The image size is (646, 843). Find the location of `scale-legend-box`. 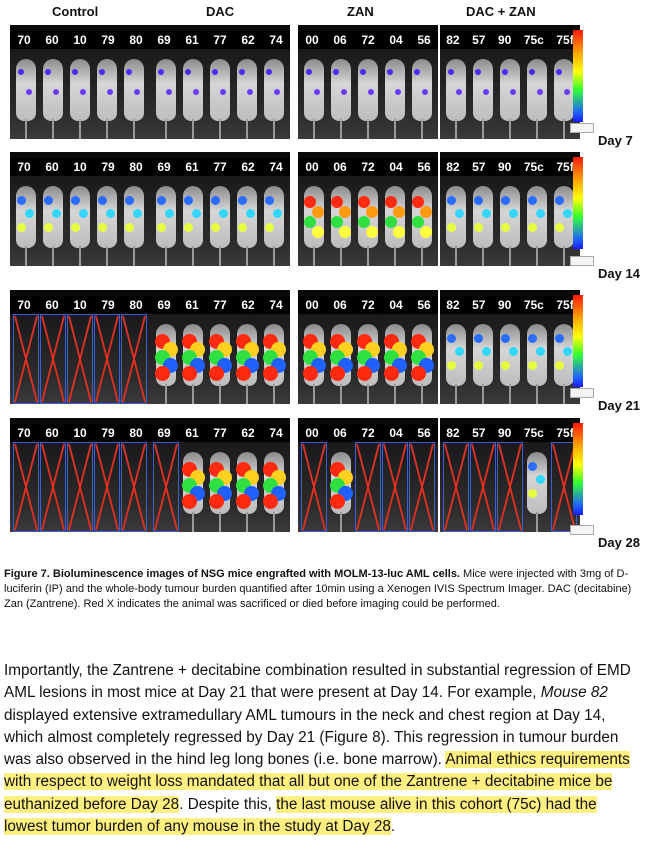

scale-legend-box is located at coordinates (582, 530).